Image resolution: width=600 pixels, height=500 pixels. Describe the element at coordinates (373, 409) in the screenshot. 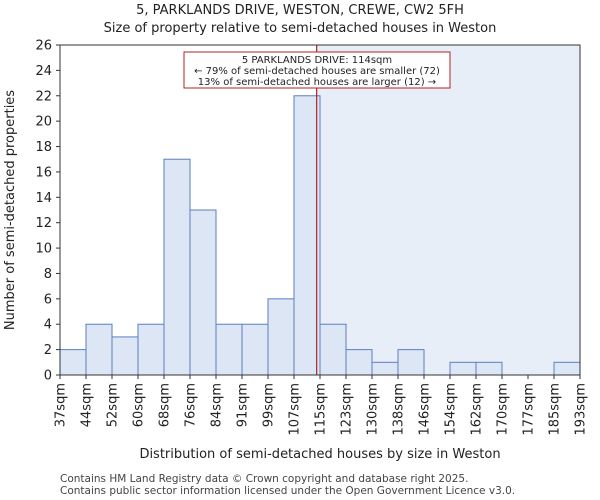

I see `x-tick-label: 130sqm` at that location.